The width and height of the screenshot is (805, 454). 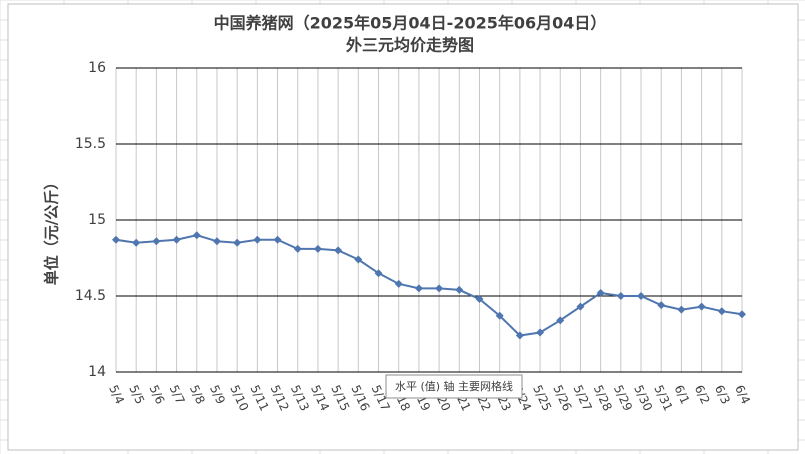 I want to click on tooltip-box, so click(x=454, y=386).